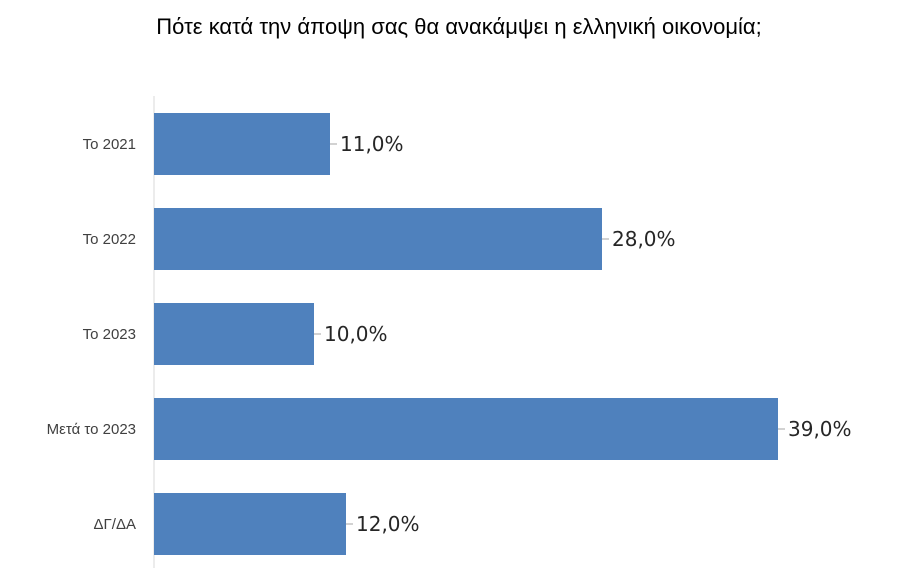  Describe the element at coordinates (91, 429) in the screenshot. I see `category-label-3: Μετά το 2023` at that location.